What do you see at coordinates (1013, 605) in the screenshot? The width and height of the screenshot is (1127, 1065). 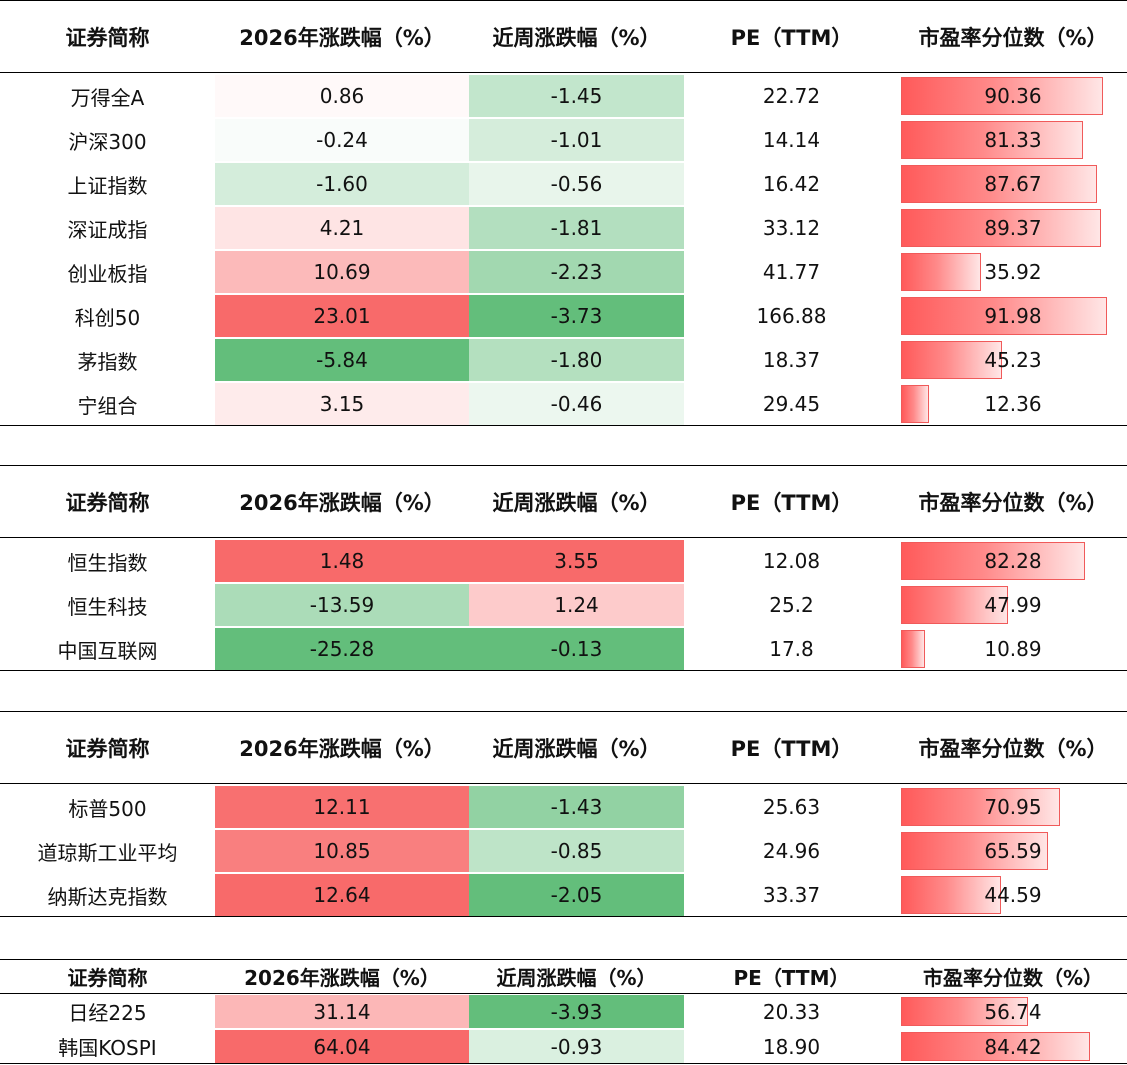 I see `pe-percentile-databar-track: 47.99` at bounding box center [1013, 605].